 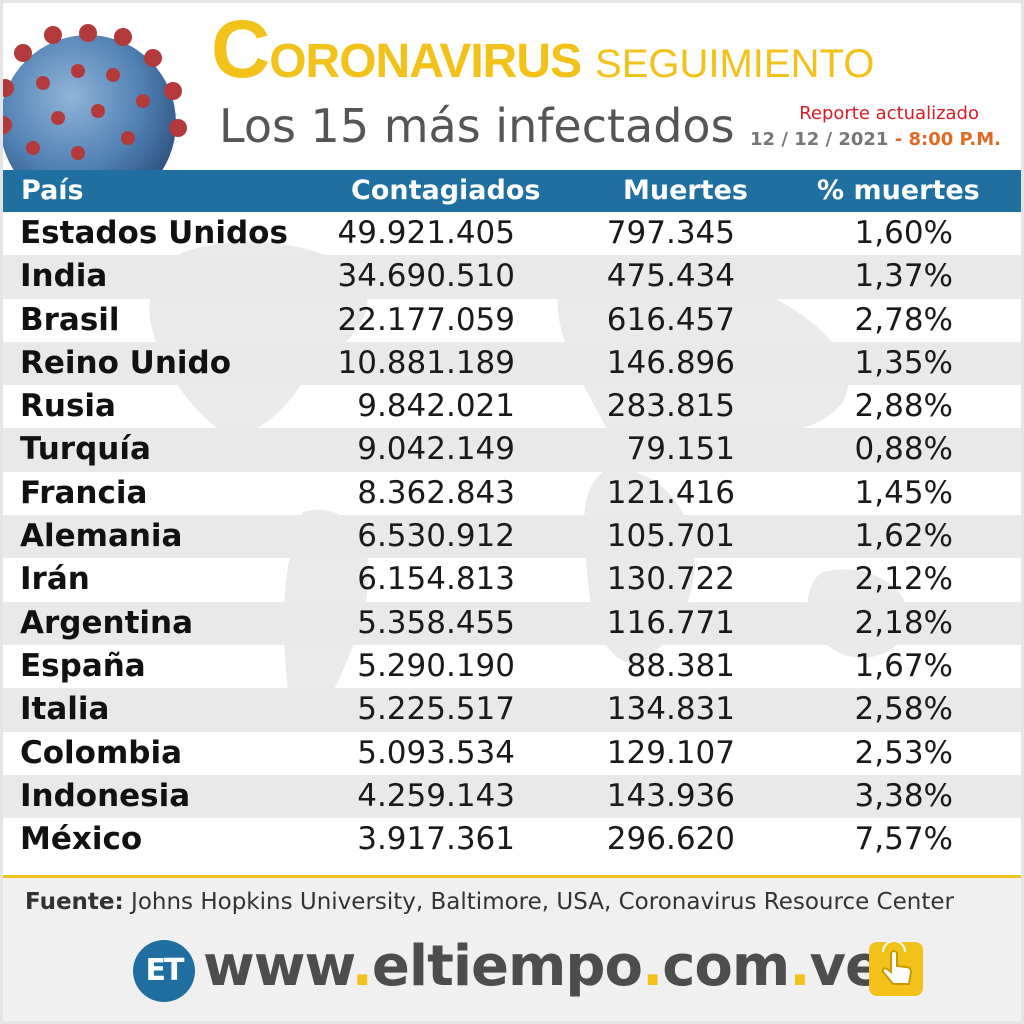 What do you see at coordinates (436, 449) in the screenshot?
I see `cell-infected: 9.042.149` at bounding box center [436, 449].